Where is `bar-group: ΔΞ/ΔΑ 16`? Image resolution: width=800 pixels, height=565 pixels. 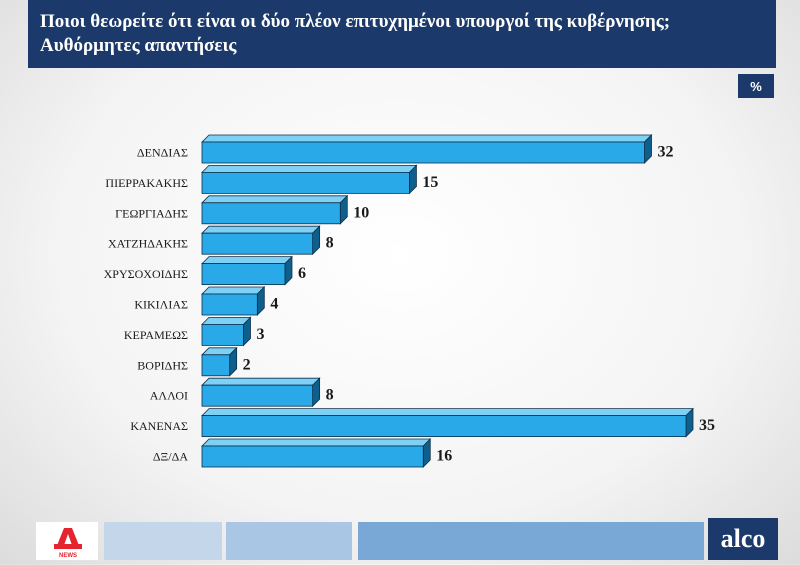
bar-group: ΔΞ/ΔΑ 16 is located at coordinates (302, 453).